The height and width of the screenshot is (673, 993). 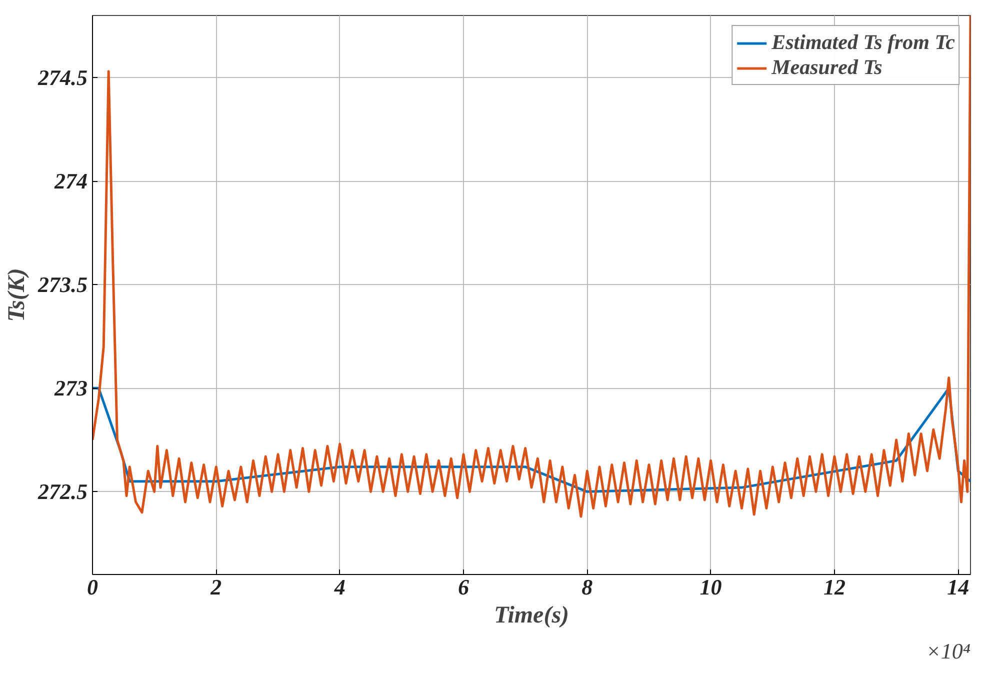 What do you see at coordinates (863, 42) in the screenshot?
I see `legend-label: Estimated Ts from Tc` at bounding box center [863, 42].